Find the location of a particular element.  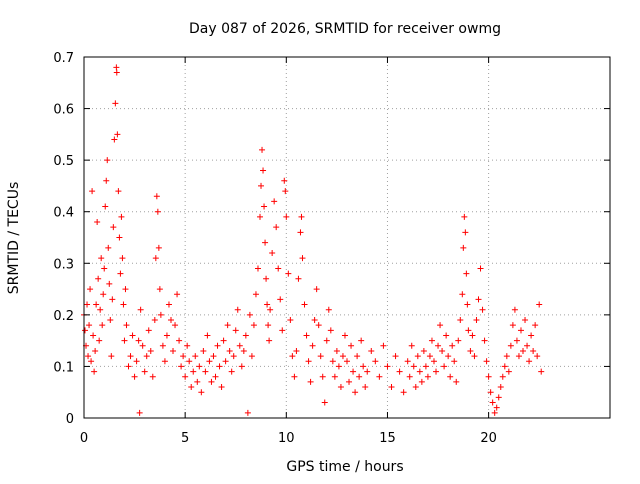

x-tick-label: 15 is located at coordinates (387, 438).